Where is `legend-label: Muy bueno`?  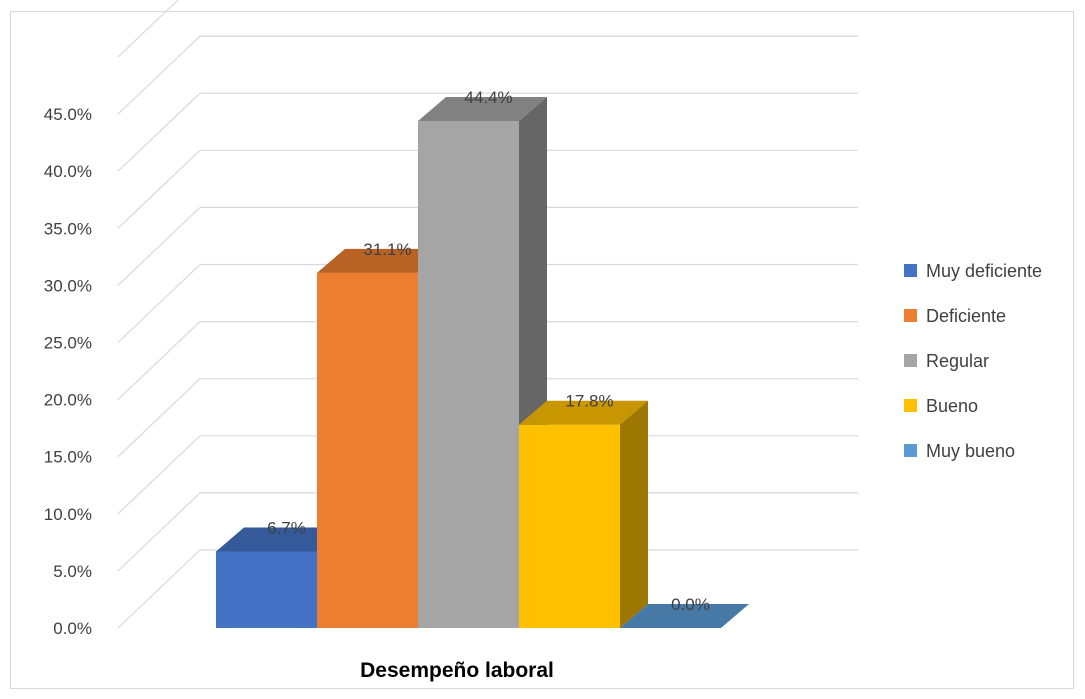
legend-label: Muy bueno is located at coordinates (970, 451).